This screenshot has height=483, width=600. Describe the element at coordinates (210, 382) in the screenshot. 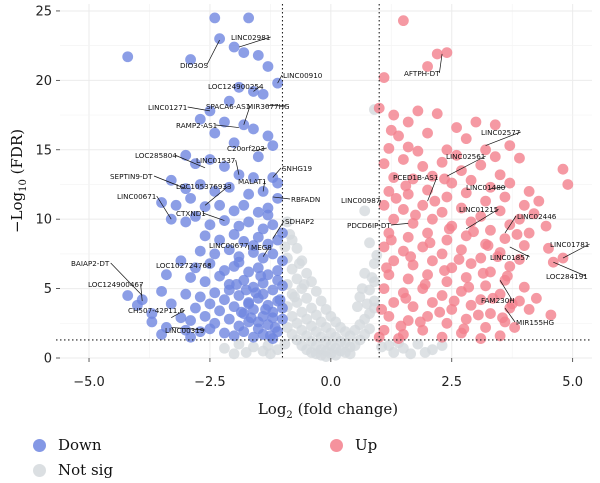

I see `x-tick-label: −2.5` at that location.